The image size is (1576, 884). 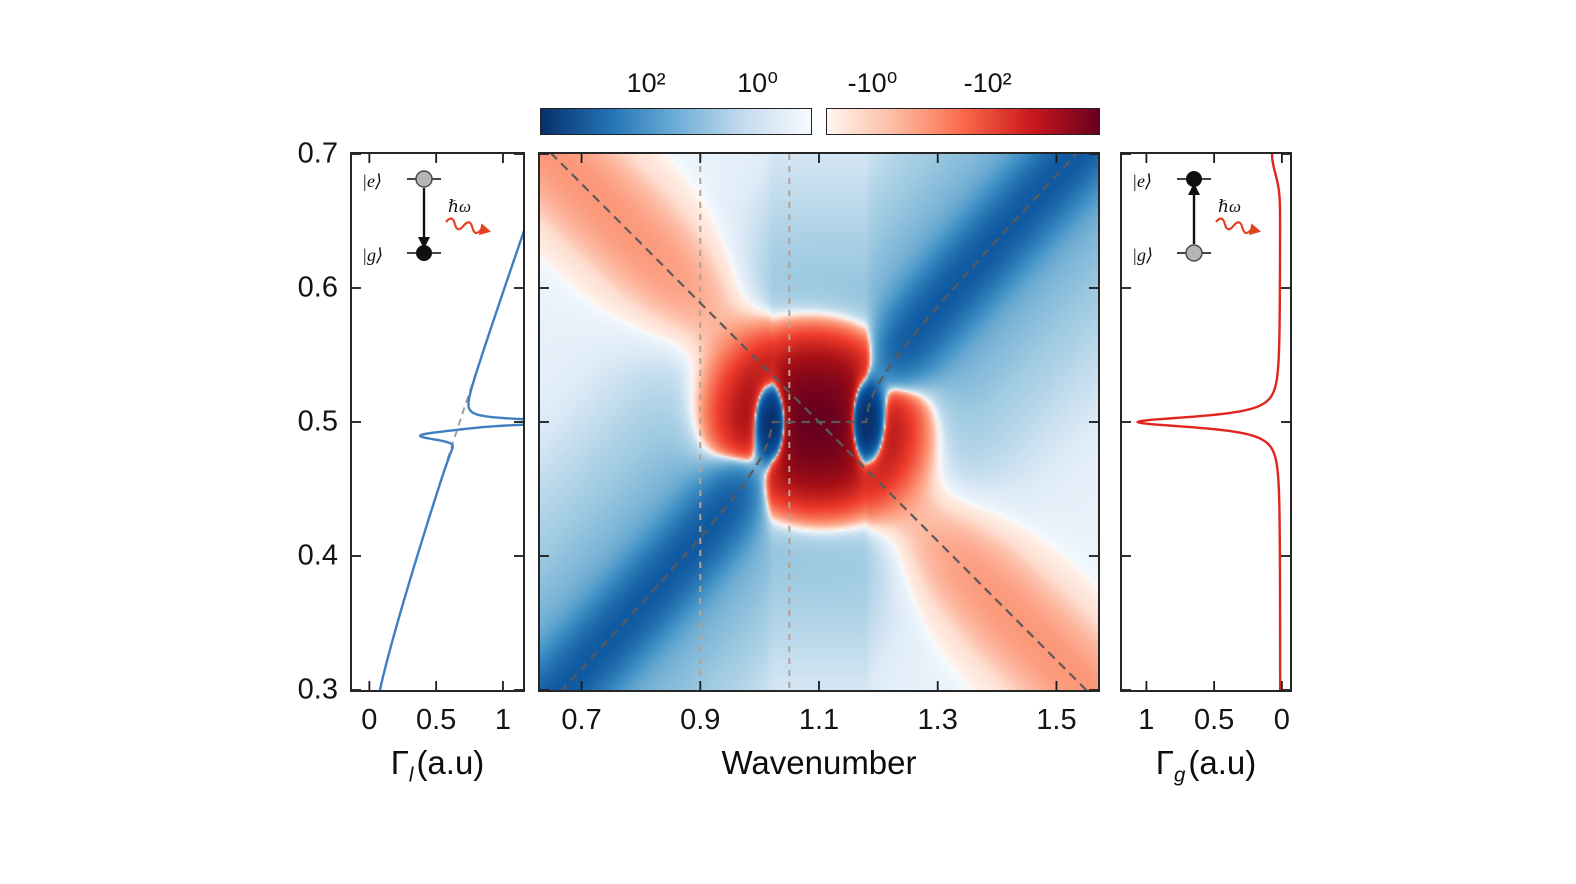 What do you see at coordinates (581, 720) in the screenshot?
I see `x-tick-label: 0.7` at bounding box center [581, 720].